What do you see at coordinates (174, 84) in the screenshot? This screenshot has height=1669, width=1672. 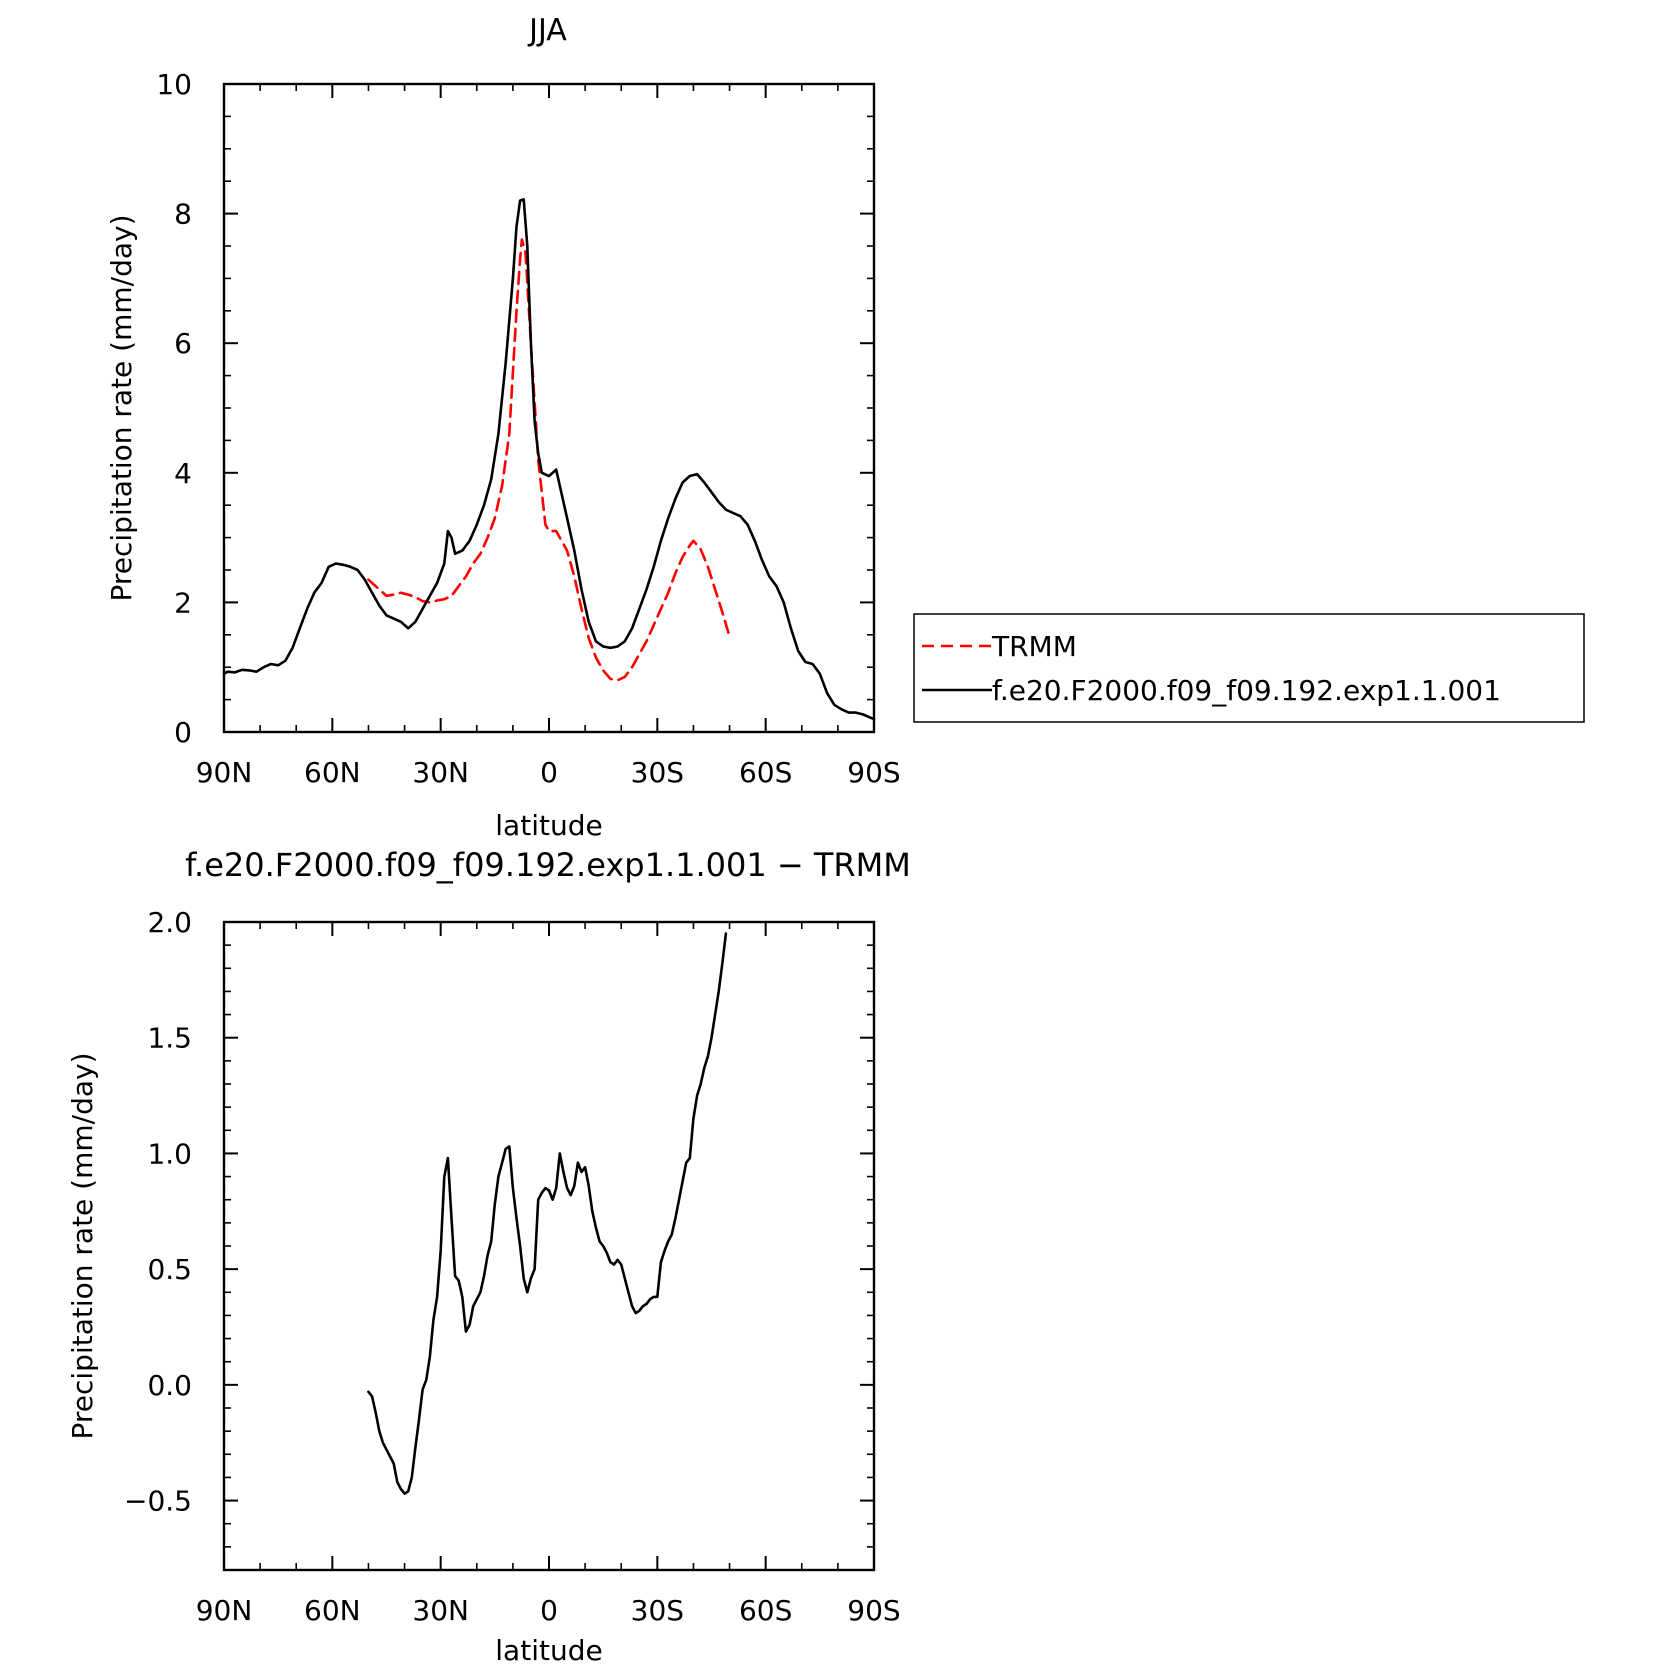 I see `y-tick-label: 10` at bounding box center [174, 84].